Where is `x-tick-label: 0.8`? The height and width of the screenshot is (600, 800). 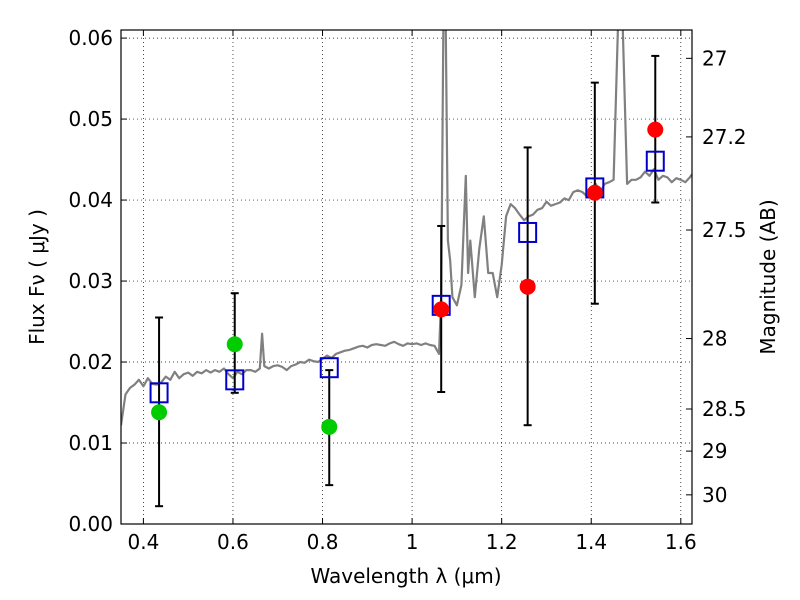 x-tick-label: 0.8 is located at coordinates (323, 542).